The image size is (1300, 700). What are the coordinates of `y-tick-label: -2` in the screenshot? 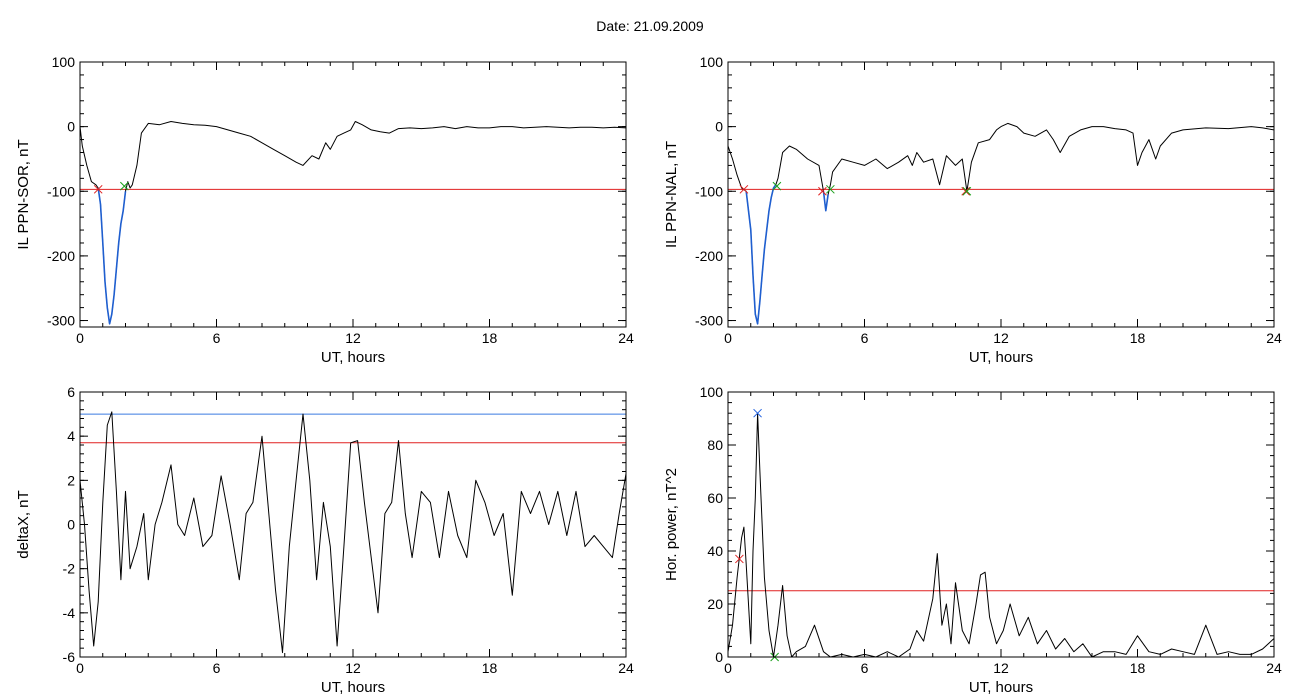 It's located at (69, 569).